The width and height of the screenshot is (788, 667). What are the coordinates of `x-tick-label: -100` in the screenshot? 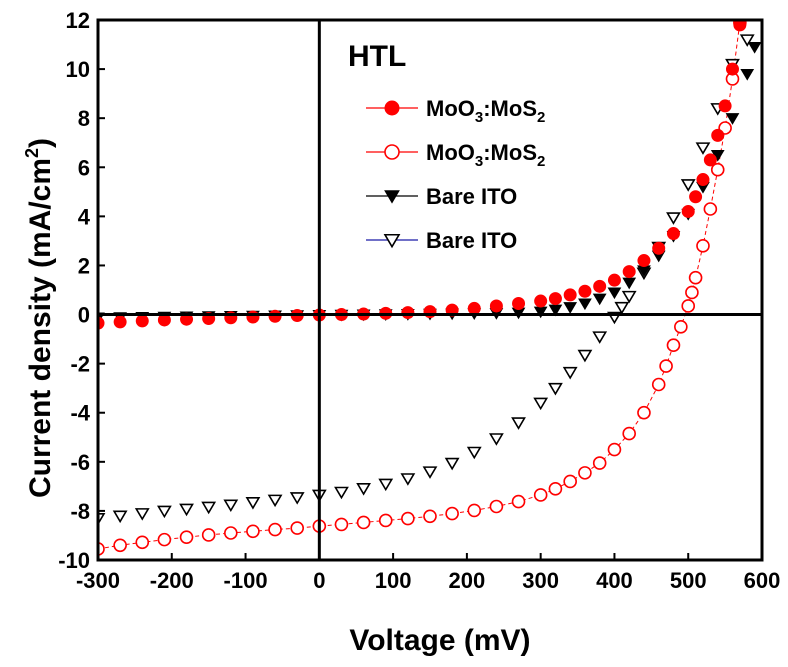 It's located at (246, 580).